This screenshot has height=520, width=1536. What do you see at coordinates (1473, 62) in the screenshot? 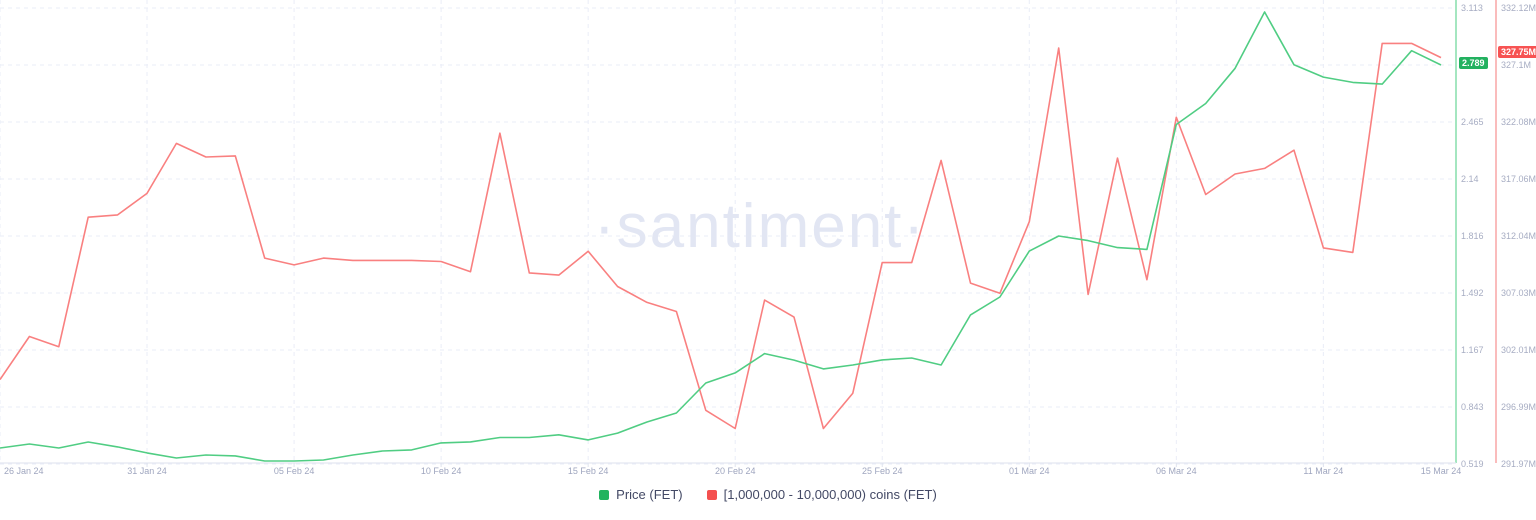
I see `price-current-badge: 2.789` at bounding box center [1473, 62].